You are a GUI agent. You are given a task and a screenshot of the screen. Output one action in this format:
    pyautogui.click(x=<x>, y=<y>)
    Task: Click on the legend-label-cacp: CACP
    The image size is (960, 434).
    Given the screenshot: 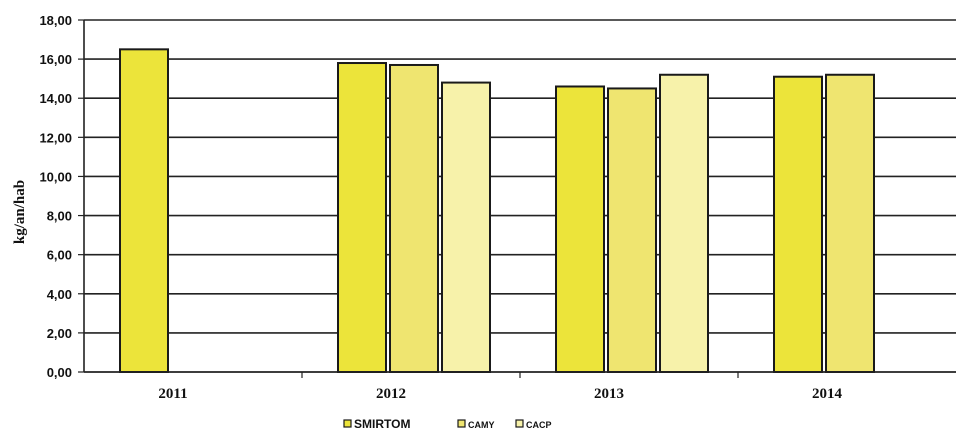 What is the action you would take?
    pyautogui.click(x=539, y=425)
    